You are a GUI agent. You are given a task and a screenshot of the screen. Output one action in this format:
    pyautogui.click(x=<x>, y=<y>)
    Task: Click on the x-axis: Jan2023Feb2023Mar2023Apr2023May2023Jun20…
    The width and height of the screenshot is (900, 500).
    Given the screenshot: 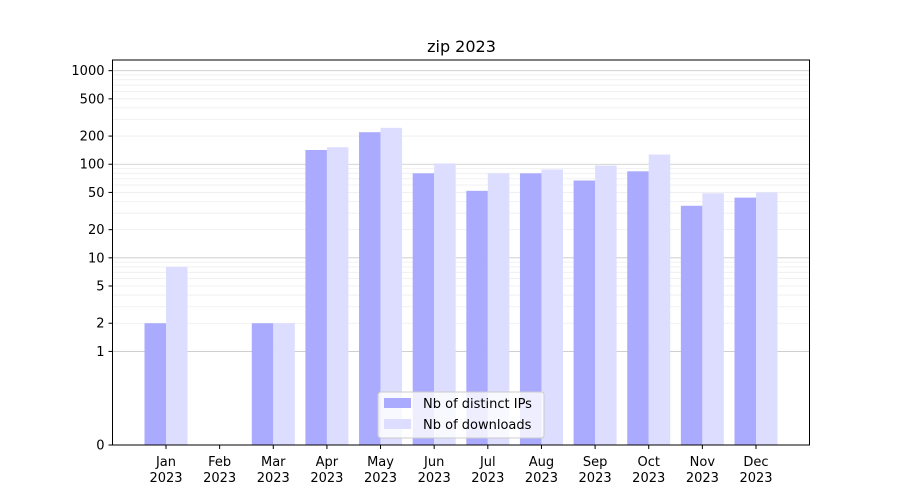 What is the action you would take?
    pyautogui.click(x=461, y=465)
    